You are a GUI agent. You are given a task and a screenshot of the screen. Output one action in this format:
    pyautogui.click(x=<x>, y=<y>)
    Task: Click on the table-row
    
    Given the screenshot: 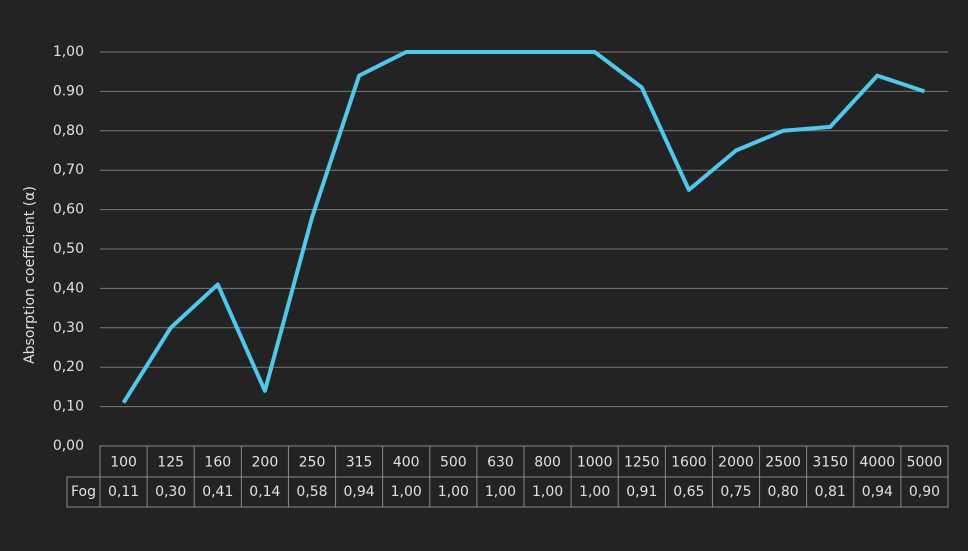 What is the action you would take?
    pyautogui.click(x=507, y=492)
    